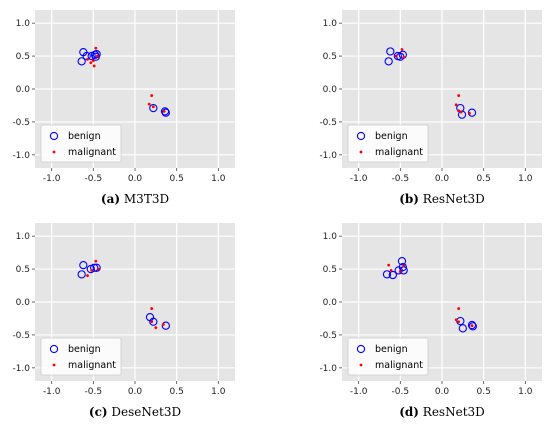 The width and height of the screenshot is (550, 425). I want to click on caption-b-label: (b), so click(409, 199).